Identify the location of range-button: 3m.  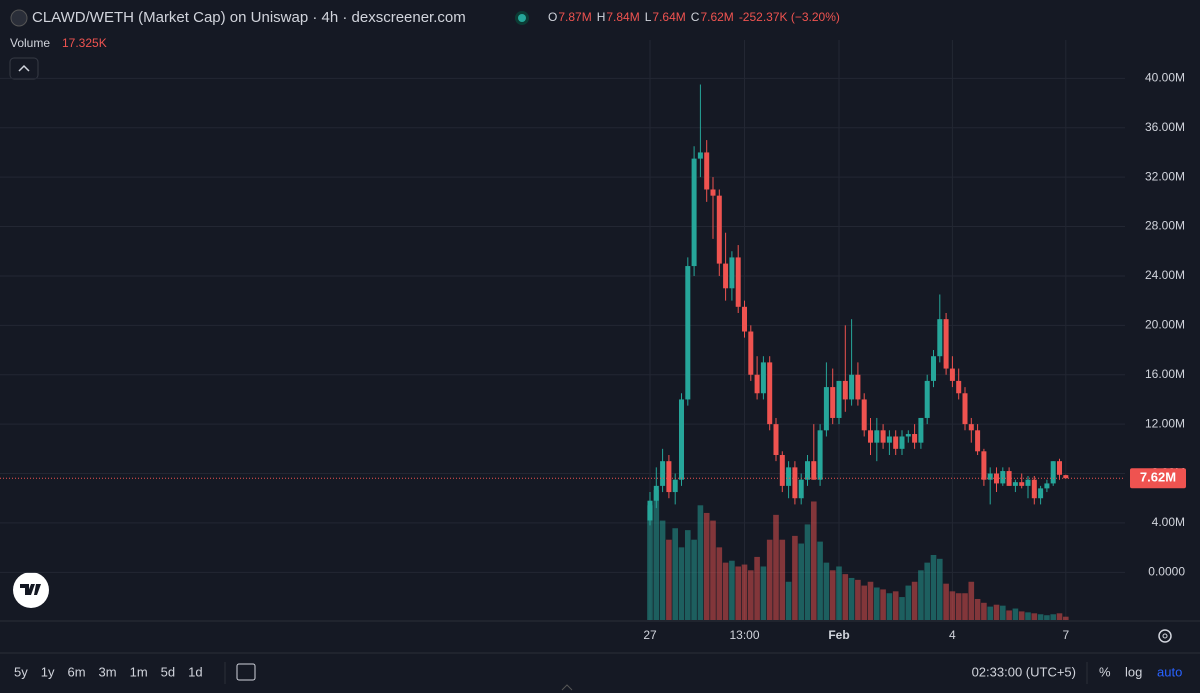
(108, 671).